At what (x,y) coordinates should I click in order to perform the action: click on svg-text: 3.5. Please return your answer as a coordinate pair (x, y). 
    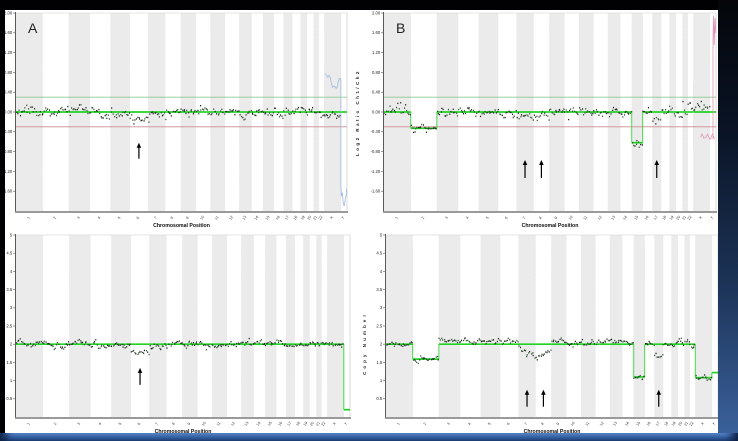
    Looking at the image, I should click on (9, 289).